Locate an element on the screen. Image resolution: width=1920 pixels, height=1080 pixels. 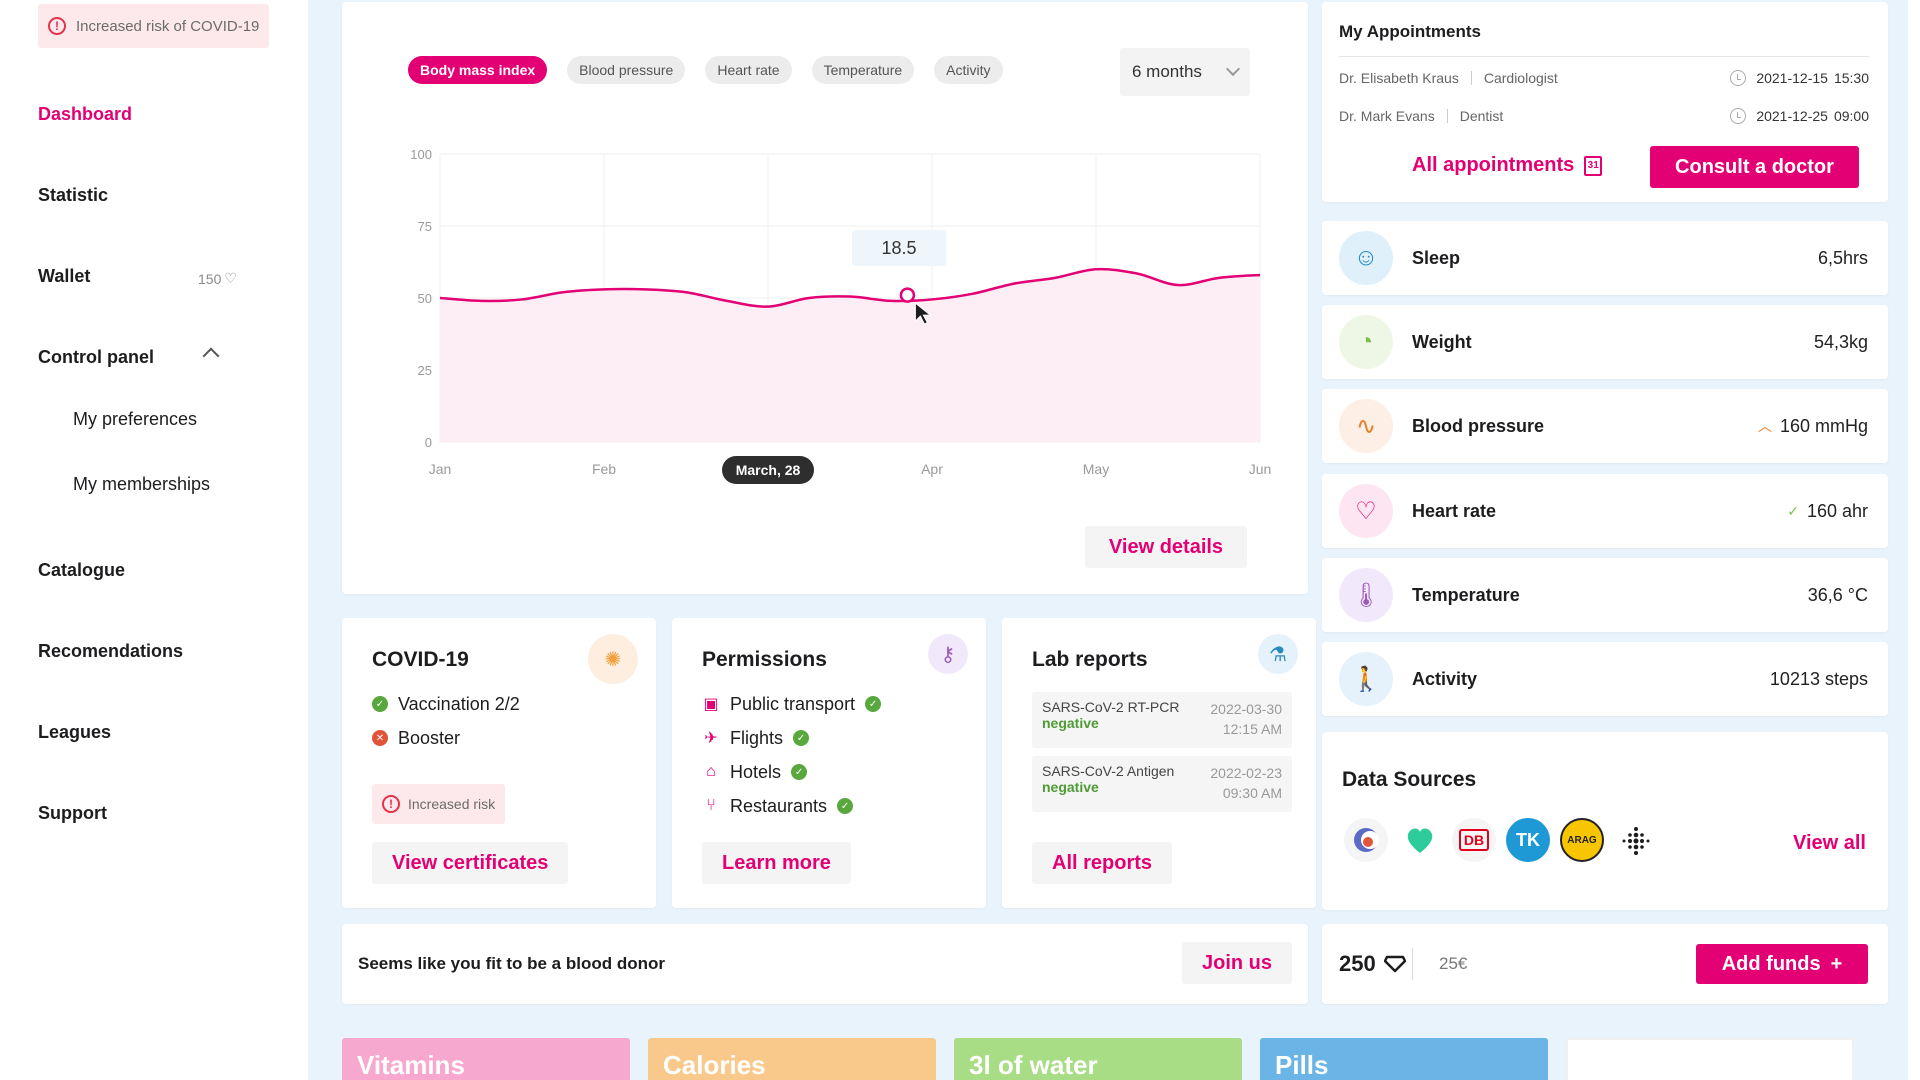
list-item: ▣ Public transport ✓ is located at coordinates (792, 704).